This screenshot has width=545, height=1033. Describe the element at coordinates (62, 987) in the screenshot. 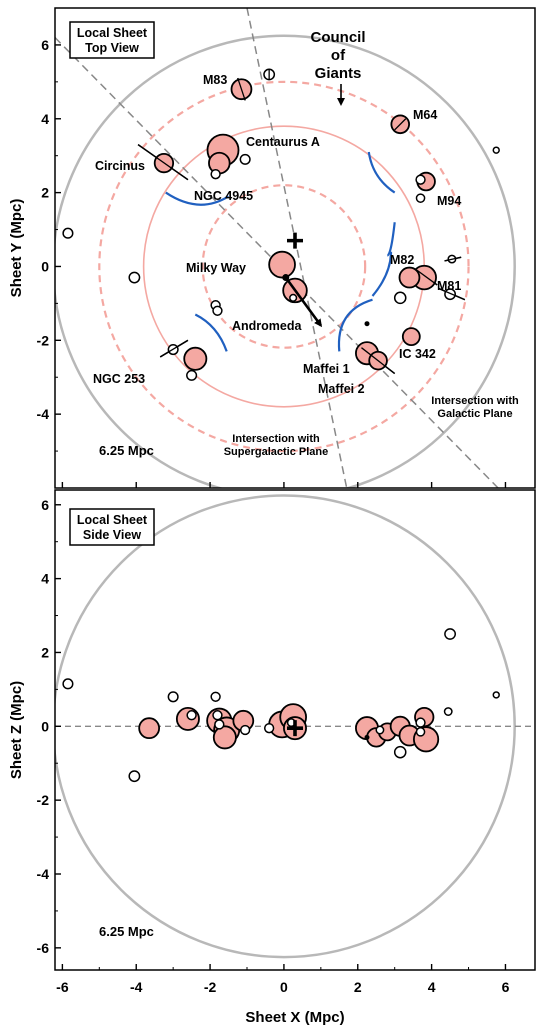

I see `x-tick-label: -6` at that location.